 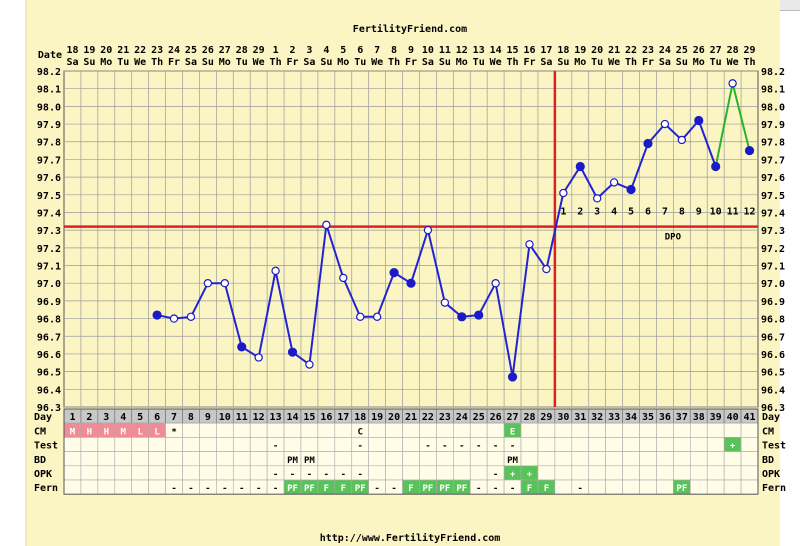 What do you see at coordinates (631, 212) in the screenshot?
I see `dpo-number: 5` at bounding box center [631, 212].